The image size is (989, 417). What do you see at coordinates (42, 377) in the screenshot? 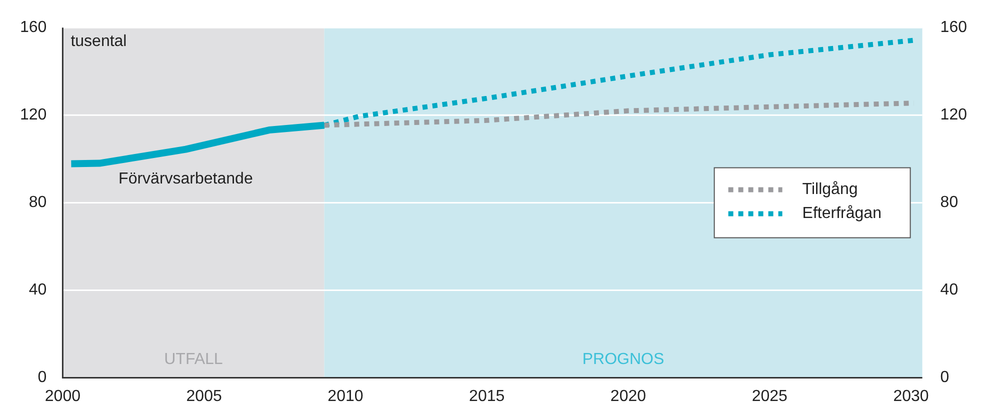
I see `y-tick-label: 0` at bounding box center [42, 377].